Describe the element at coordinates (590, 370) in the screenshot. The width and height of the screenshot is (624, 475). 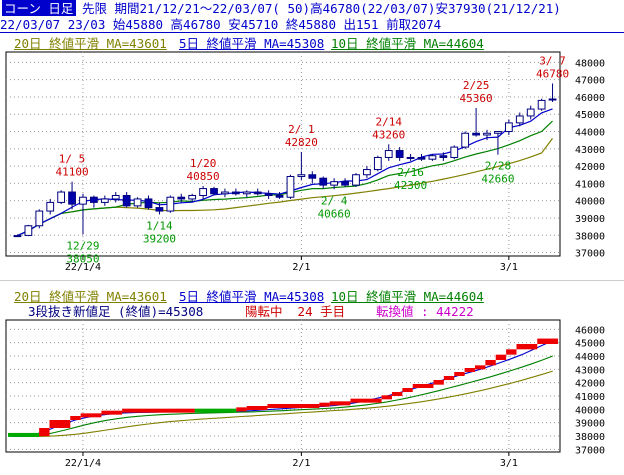
I see `bottom-y-tick-label: 43000` at that location.